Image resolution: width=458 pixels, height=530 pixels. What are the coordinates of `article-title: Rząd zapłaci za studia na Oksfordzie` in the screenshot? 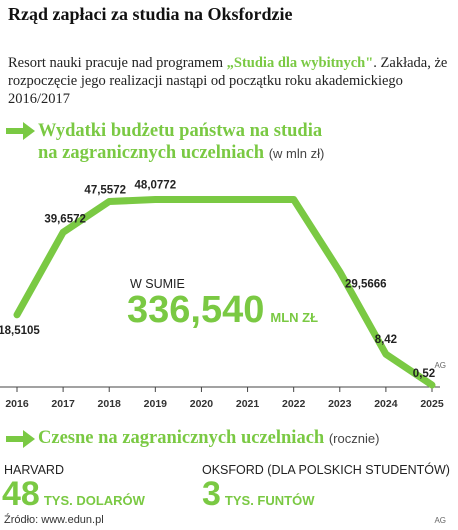 It's located at (150, 14).